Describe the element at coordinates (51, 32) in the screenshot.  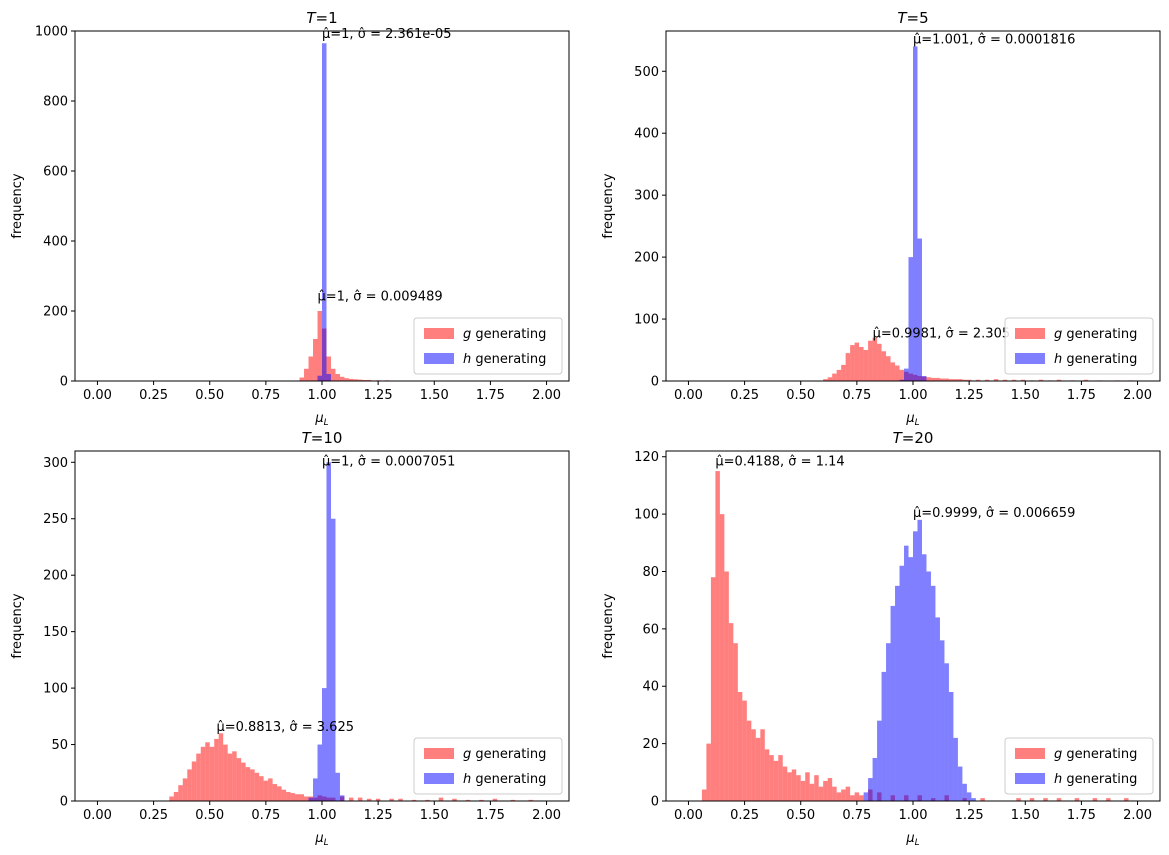
I see `y-tick-label: 1000` at that location.